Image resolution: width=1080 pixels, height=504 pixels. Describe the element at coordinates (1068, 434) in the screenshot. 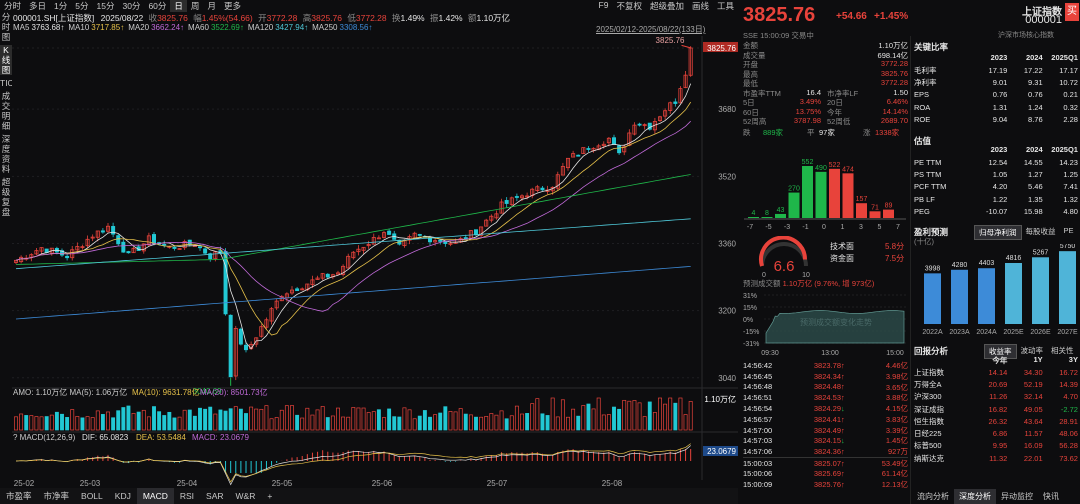

I see `row-value: 48.06` at that location.